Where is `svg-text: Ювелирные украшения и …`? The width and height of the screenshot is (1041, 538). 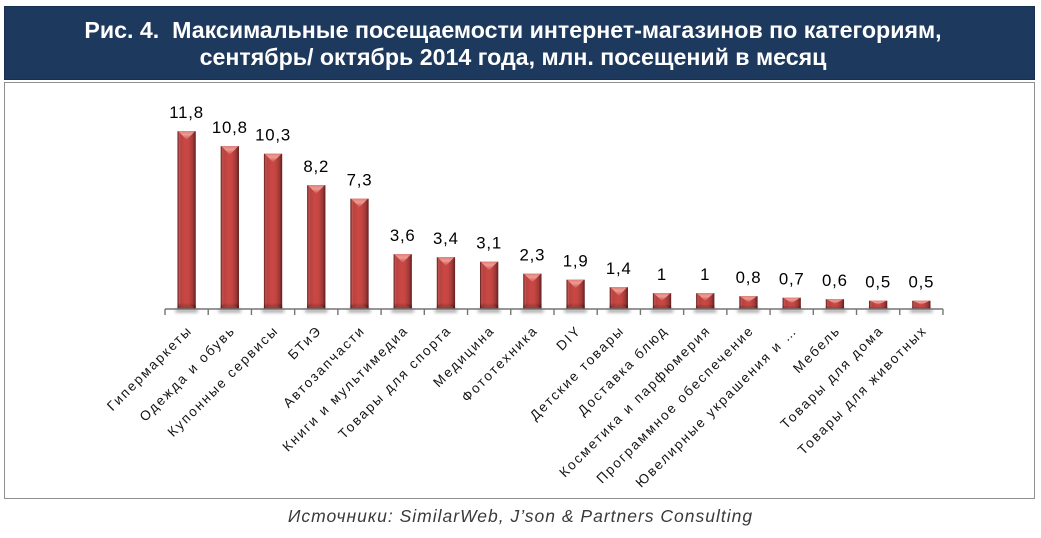
svg-text: Ювелирные украшения и … is located at coordinates (717, 407).